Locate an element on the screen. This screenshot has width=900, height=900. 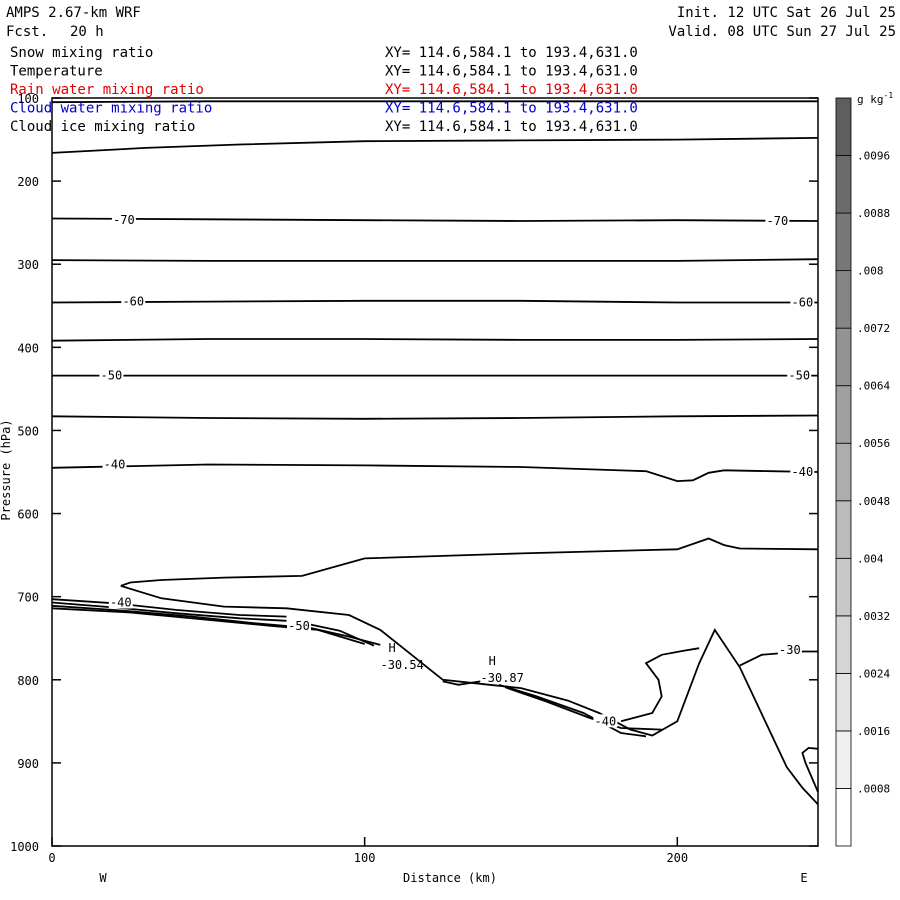
colorbar-level: .0016 is located at coordinates (873, 731).